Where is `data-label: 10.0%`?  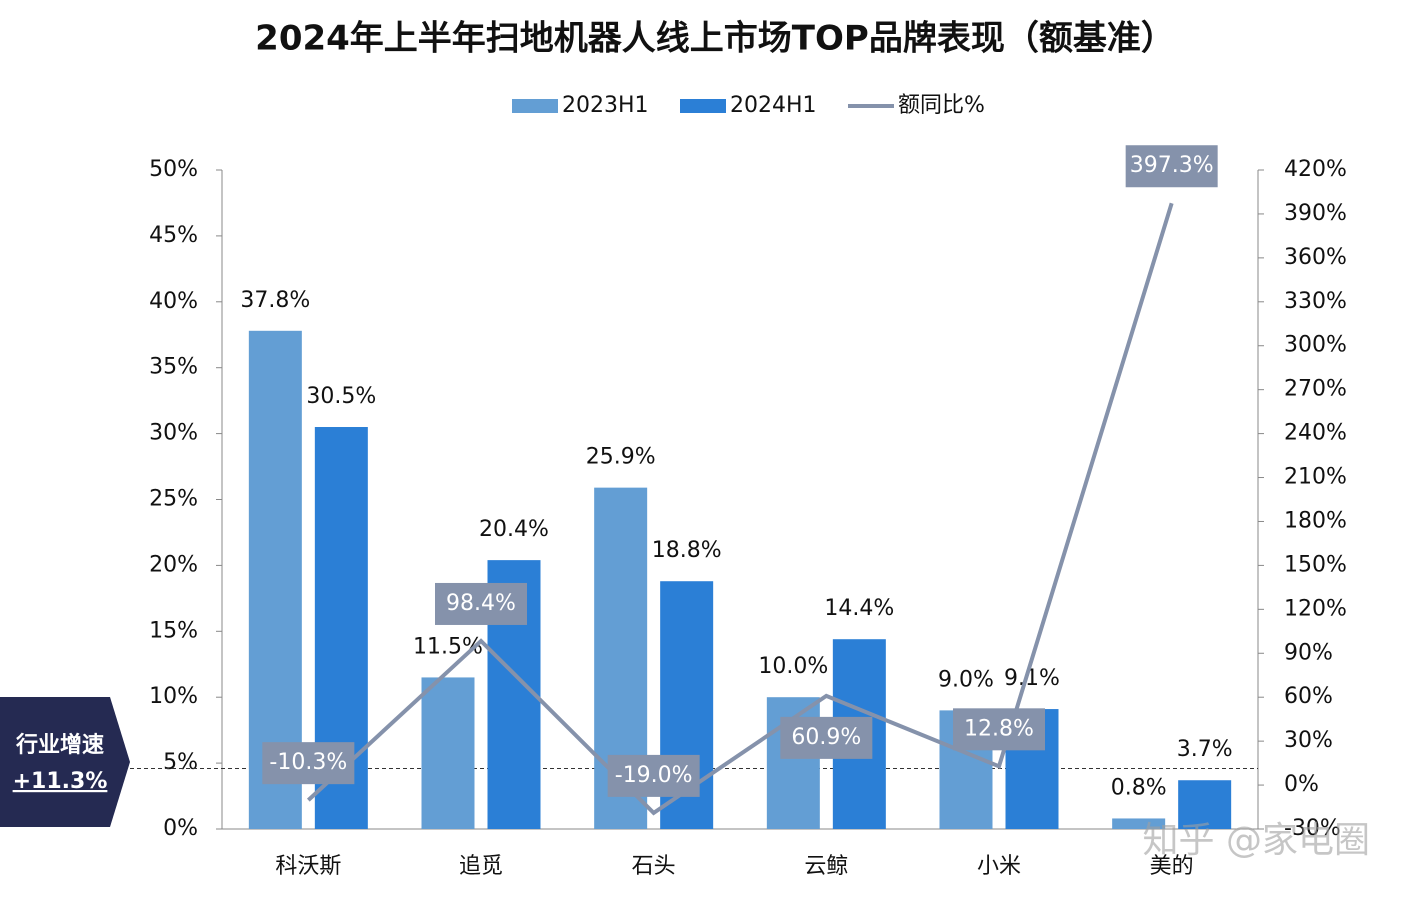
data-label: 10.0% is located at coordinates (793, 666).